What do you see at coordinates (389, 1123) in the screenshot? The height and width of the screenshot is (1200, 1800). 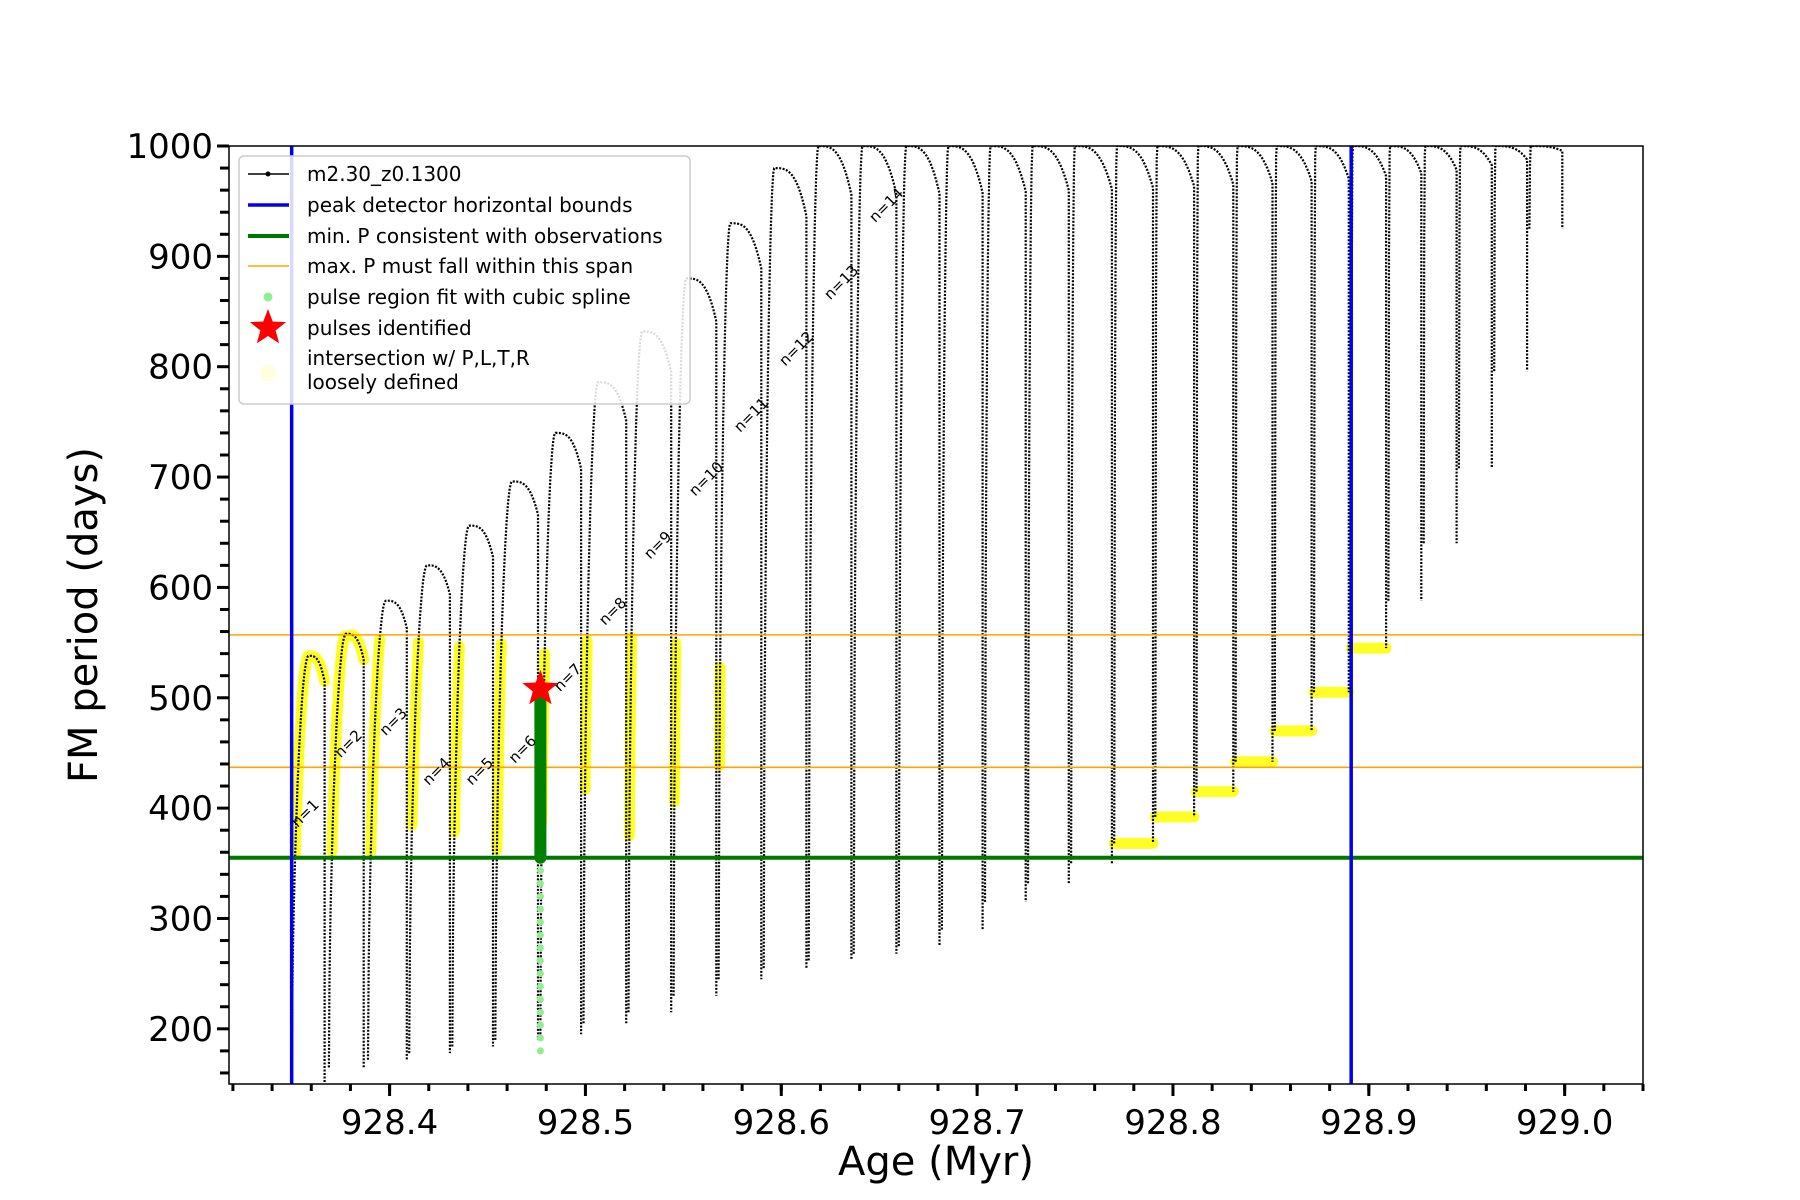 I see `x-tick-label-1: 928.4` at bounding box center [389, 1123].